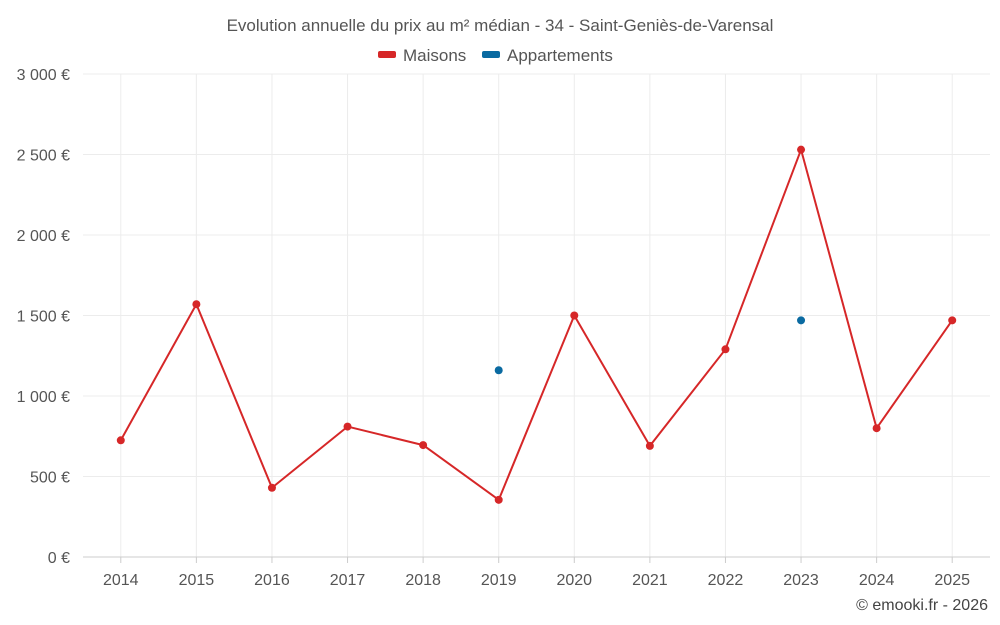 The image size is (1000, 625). What do you see at coordinates (120, 440) in the screenshot?
I see `data-point-maisons-2014` at bounding box center [120, 440].